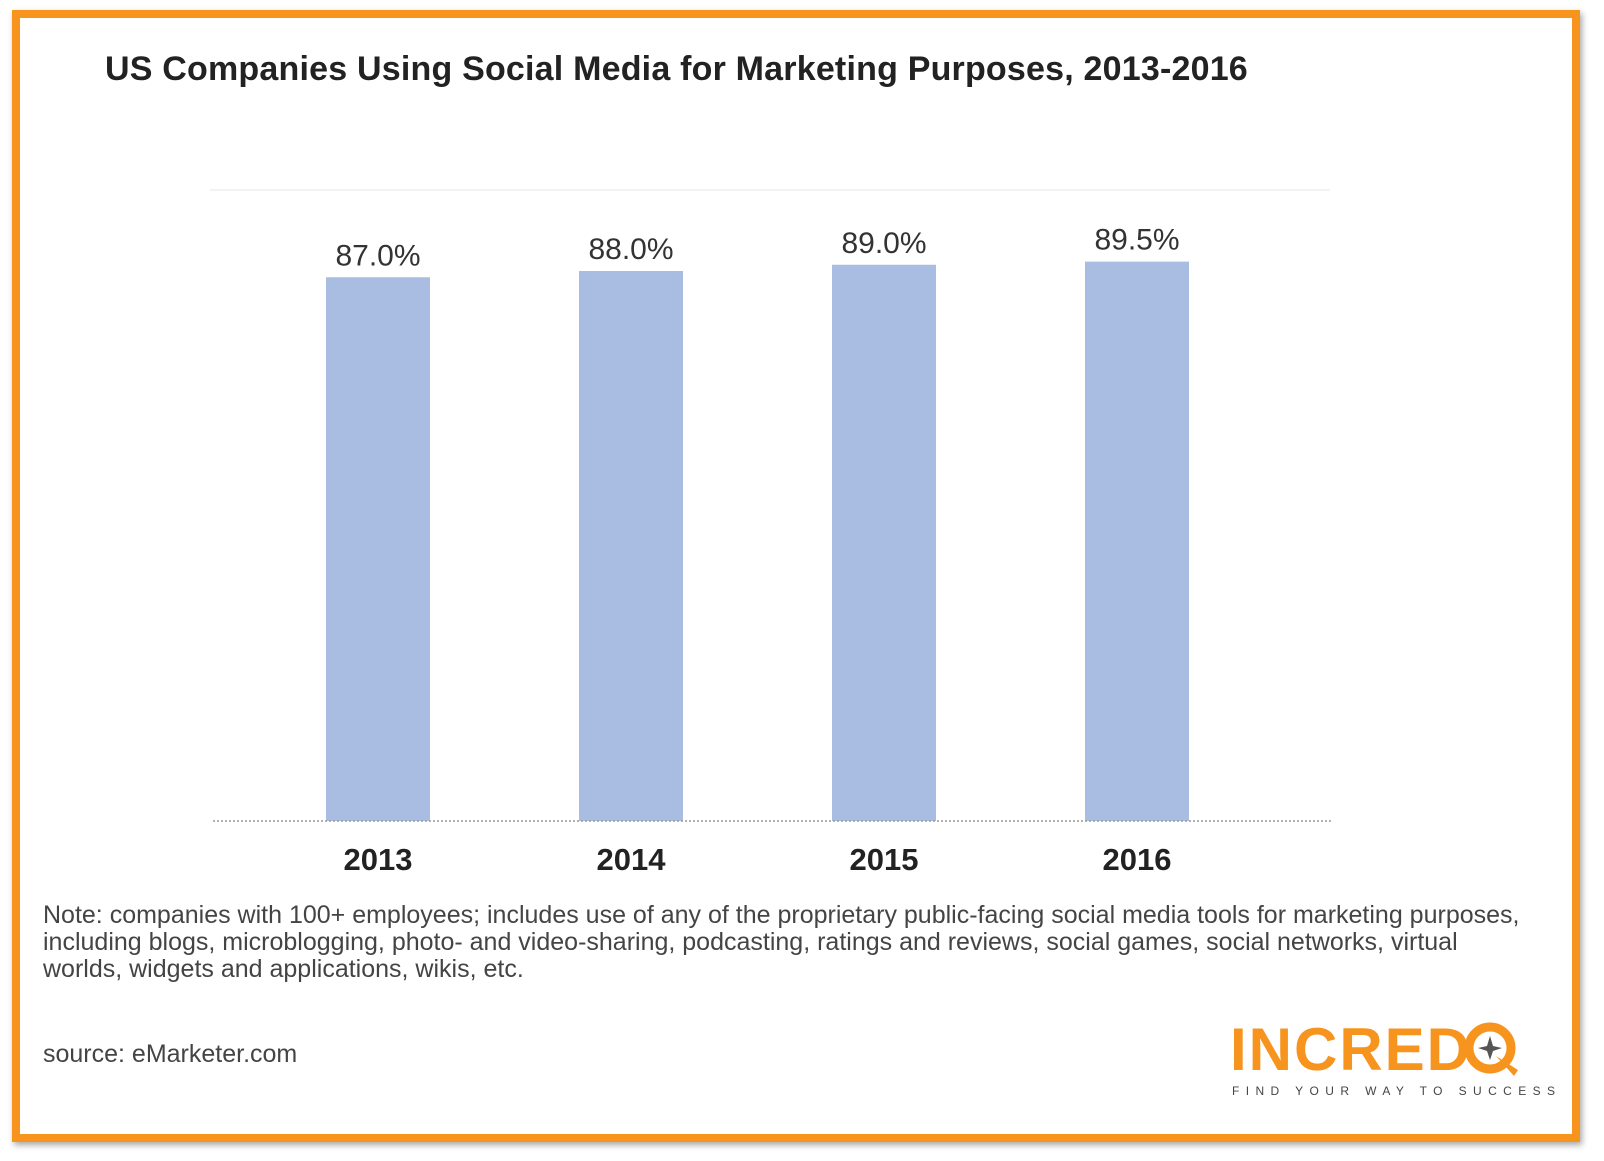 The image size is (1604, 1161). What do you see at coordinates (883, 243) in the screenshot?
I see `bar-value-label-2015: 89.0%` at bounding box center [883, 243].